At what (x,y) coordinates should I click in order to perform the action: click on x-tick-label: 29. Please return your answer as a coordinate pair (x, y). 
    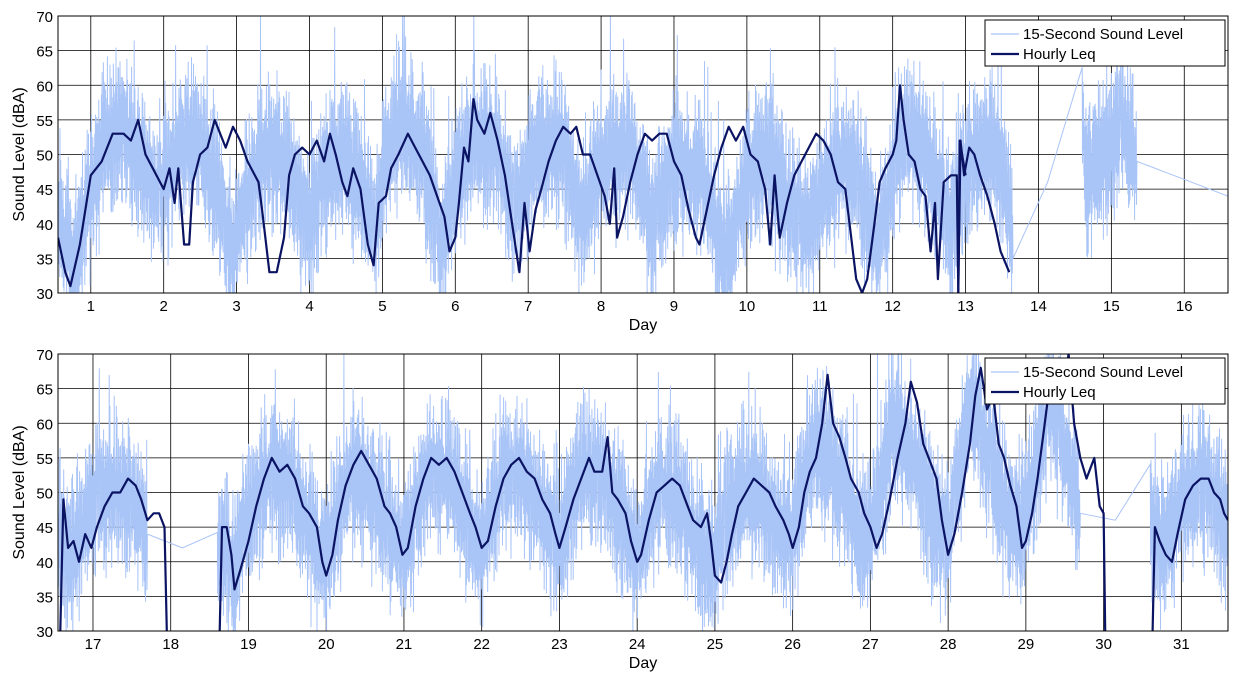
    Looking at the image, I should click on (1026, 644).